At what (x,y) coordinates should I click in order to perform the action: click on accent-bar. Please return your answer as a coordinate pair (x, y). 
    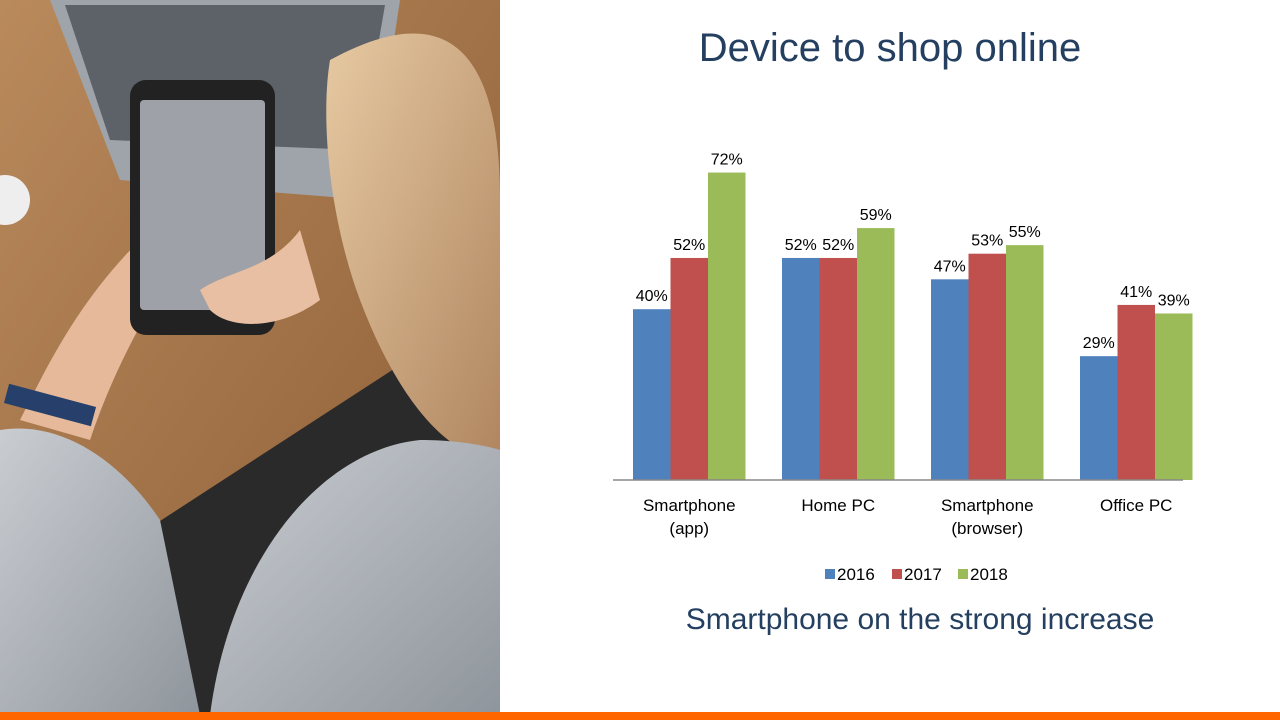
    Looking at the image, I should click on (640, 716).